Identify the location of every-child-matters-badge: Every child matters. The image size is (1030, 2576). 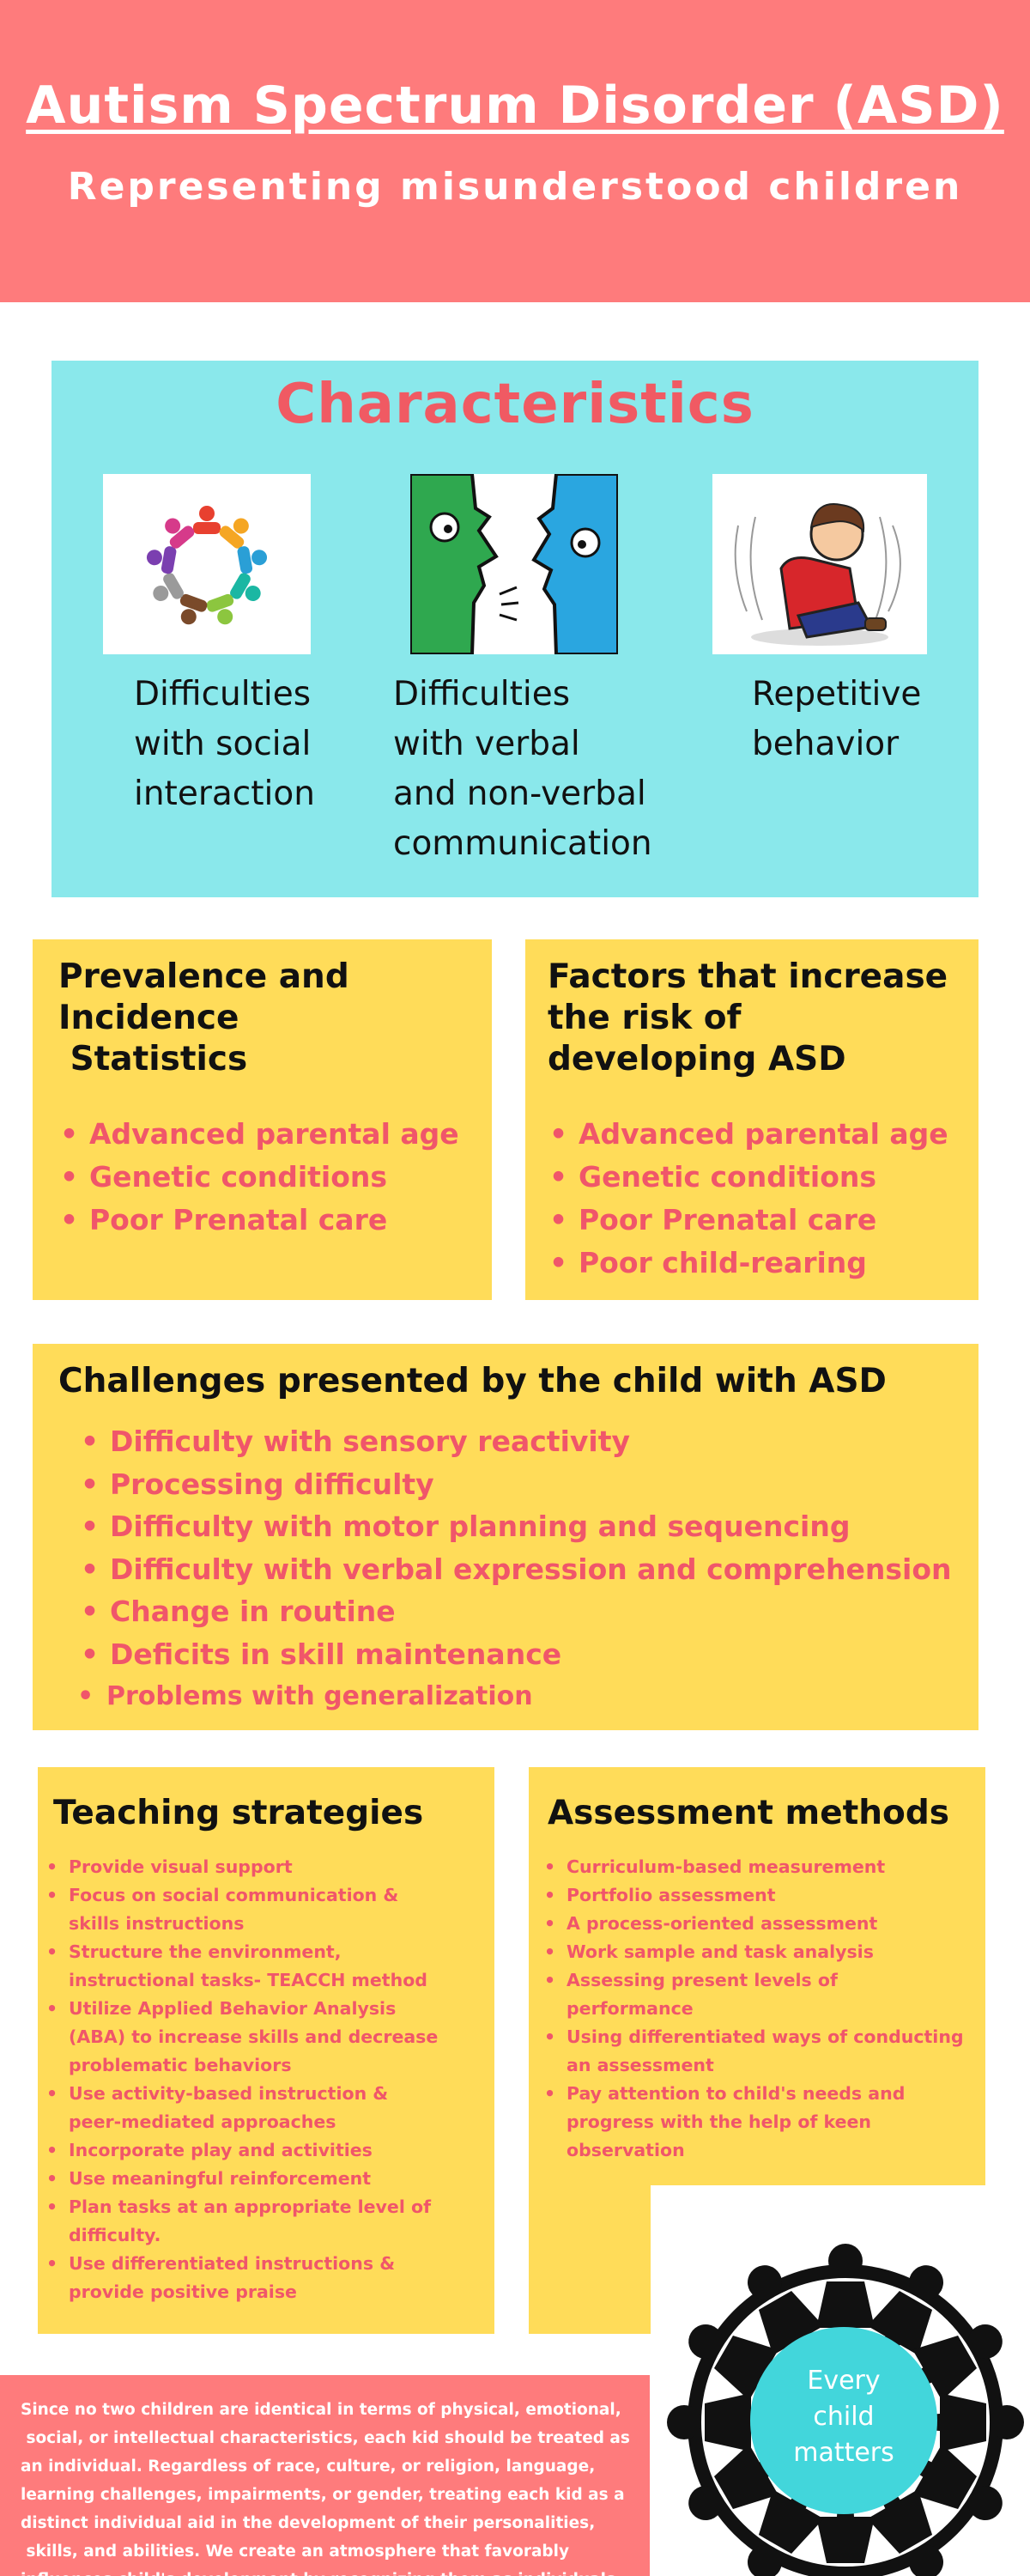
(843, 2420).